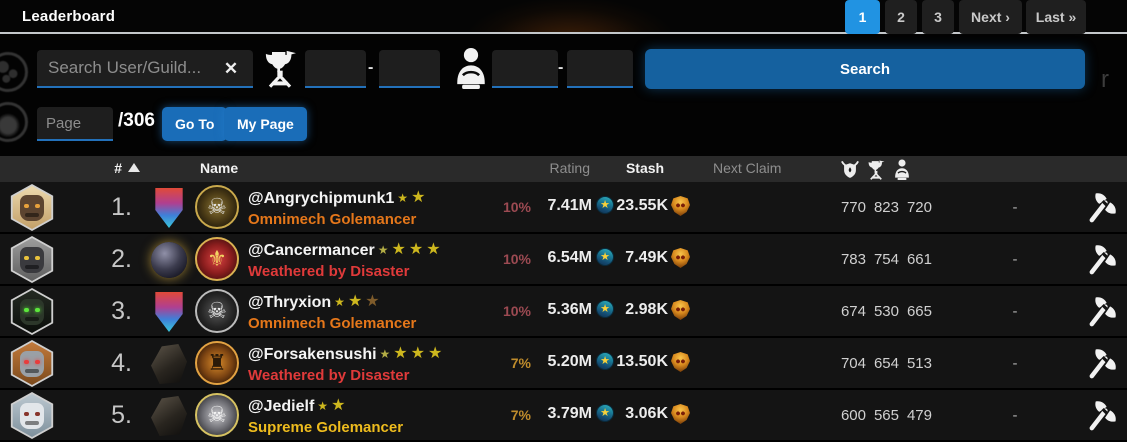  I want to click on stat-players: 720, so click(919, 207).